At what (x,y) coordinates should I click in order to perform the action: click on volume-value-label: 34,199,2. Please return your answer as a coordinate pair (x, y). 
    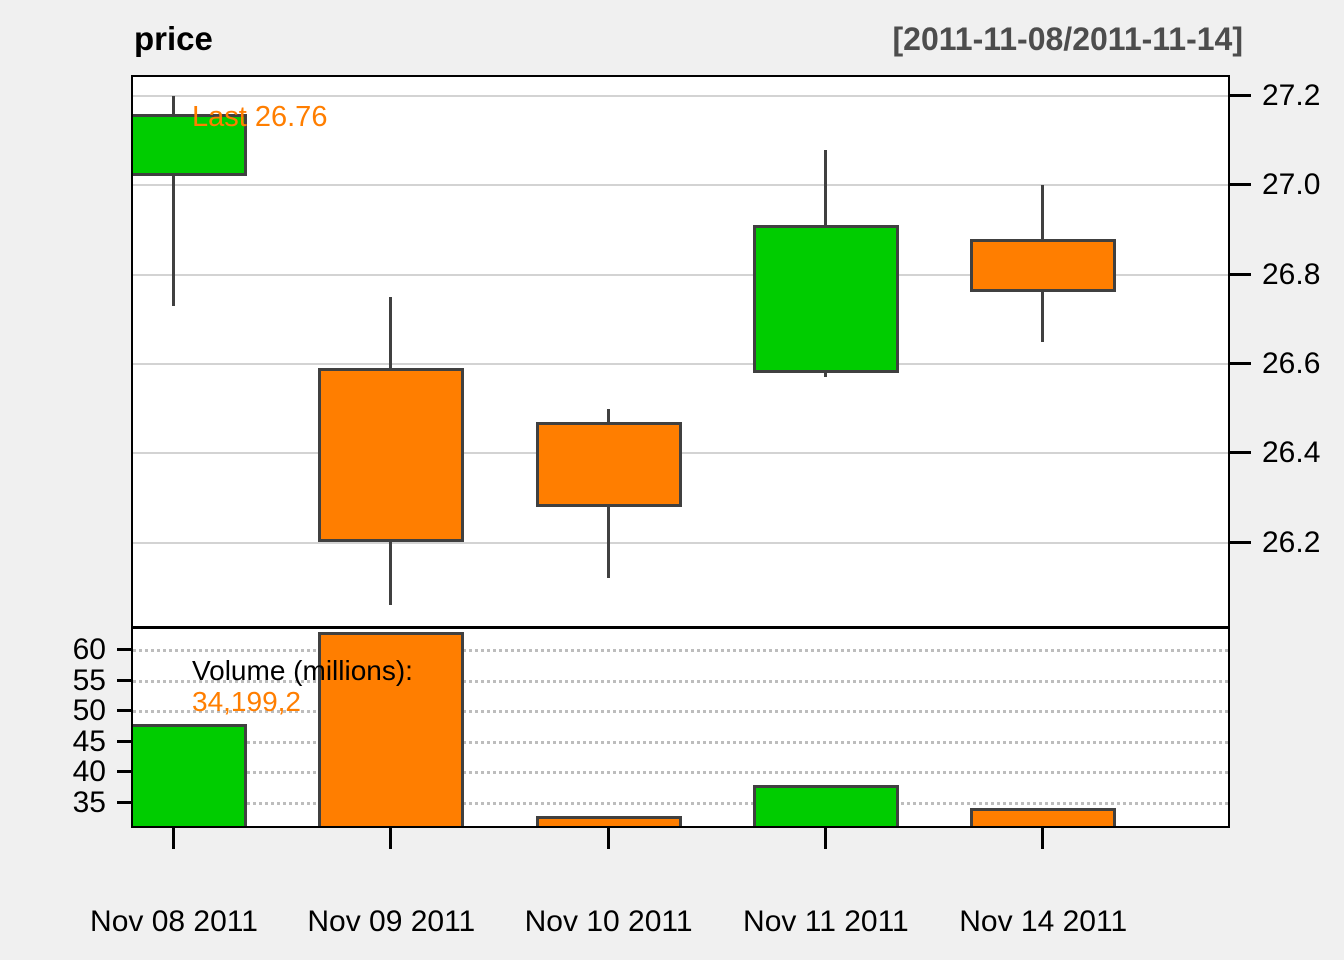
    Looking at the image, I should click on (246, 701).